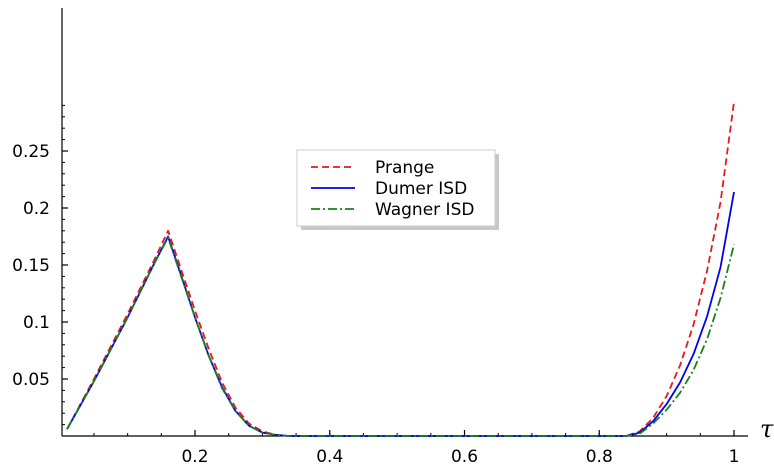 The width and height of the screenshot is (774, 468). I want to click on y-tick-label: 0.25, so click(31, 152).